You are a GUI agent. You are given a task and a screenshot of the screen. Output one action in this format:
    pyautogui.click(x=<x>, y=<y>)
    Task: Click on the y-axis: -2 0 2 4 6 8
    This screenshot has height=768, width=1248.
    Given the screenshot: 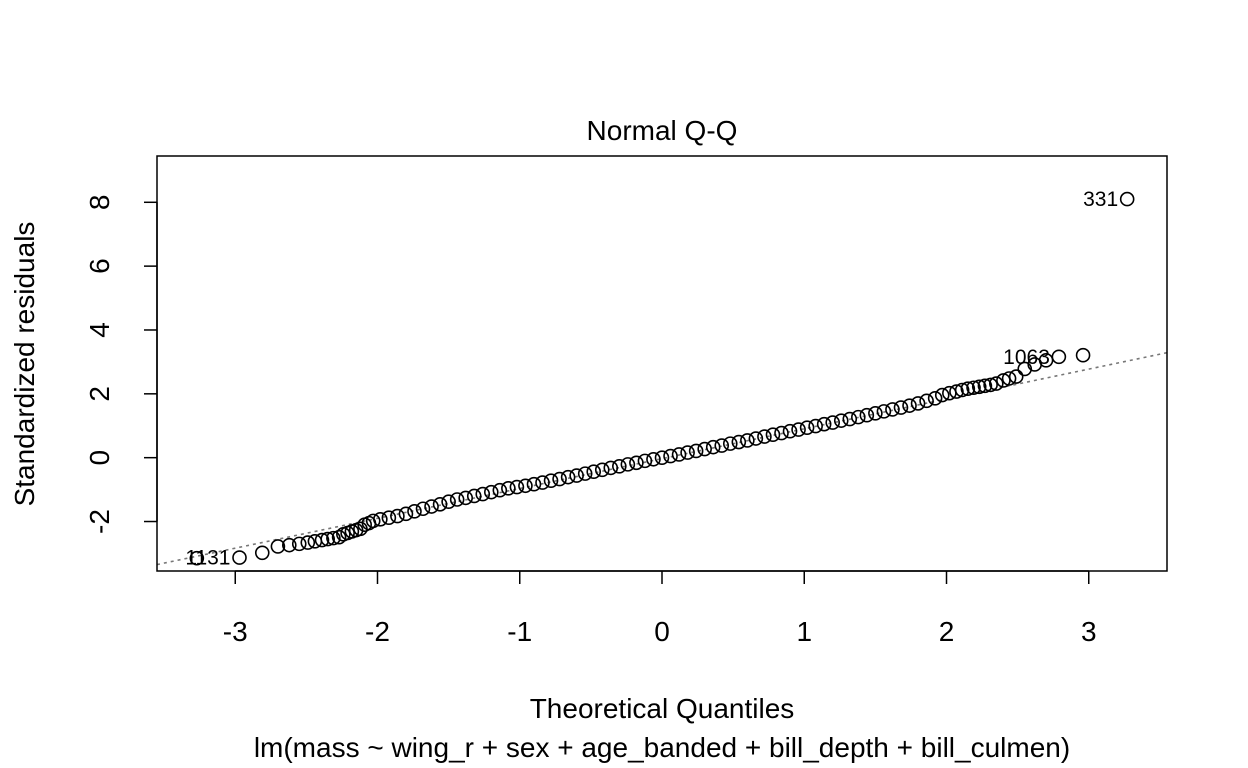 What is the action you would take?
    pyautogui.click(x=121, y=364)
    